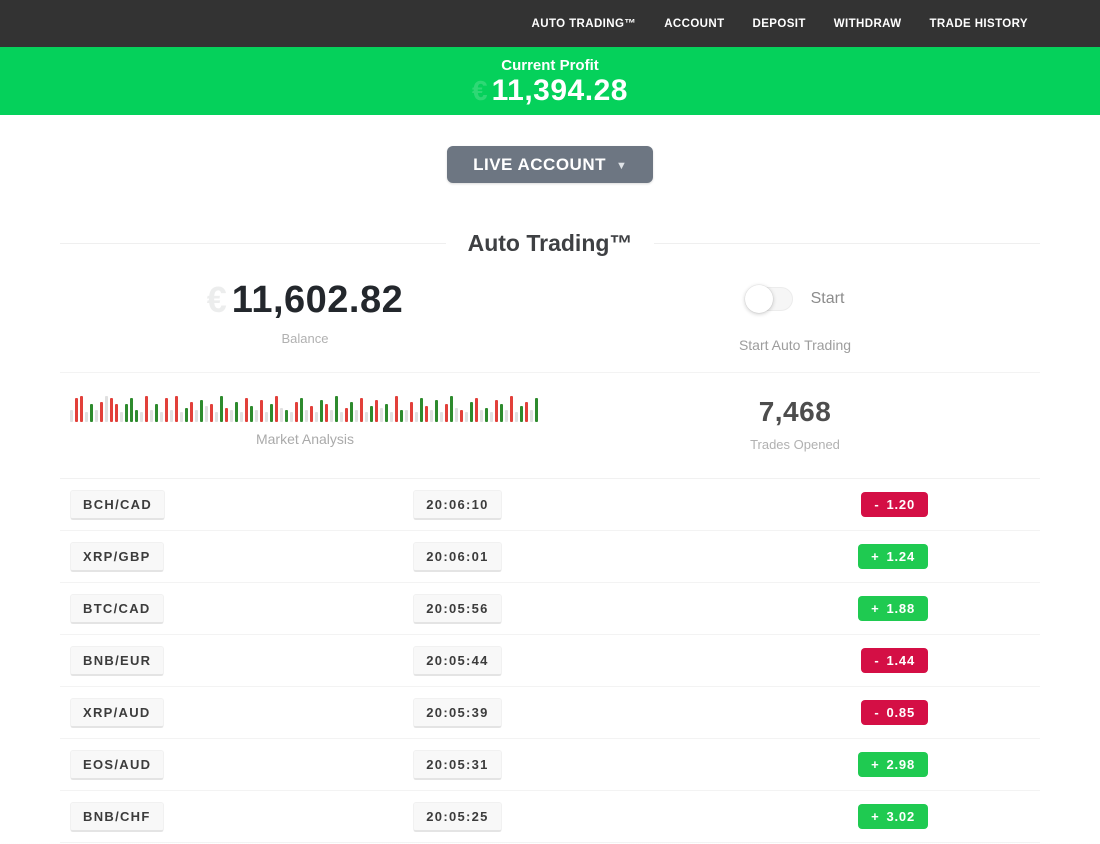  What do you see at coordinates (253, 243) in the screenshot?
I see `divider-left` at bounding box center [253, 243].